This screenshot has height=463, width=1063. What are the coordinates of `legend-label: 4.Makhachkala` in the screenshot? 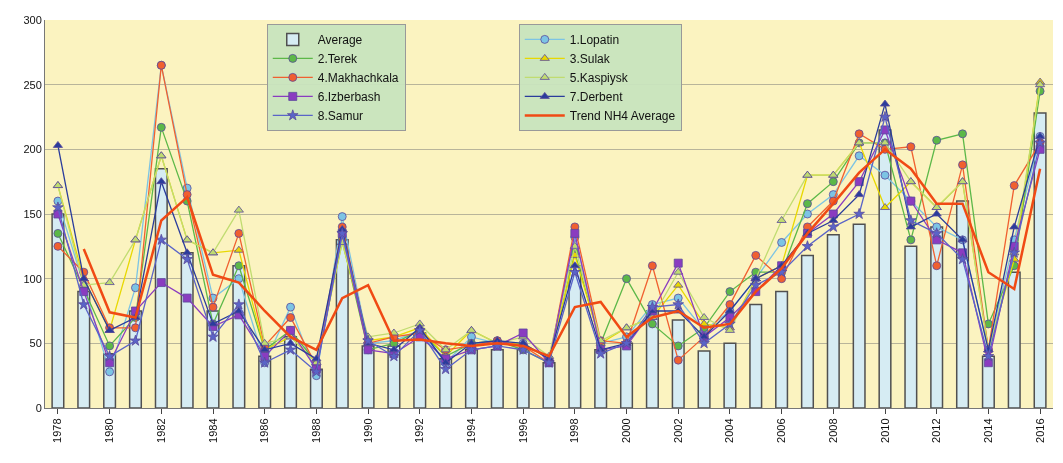 It's located at (358, 78).